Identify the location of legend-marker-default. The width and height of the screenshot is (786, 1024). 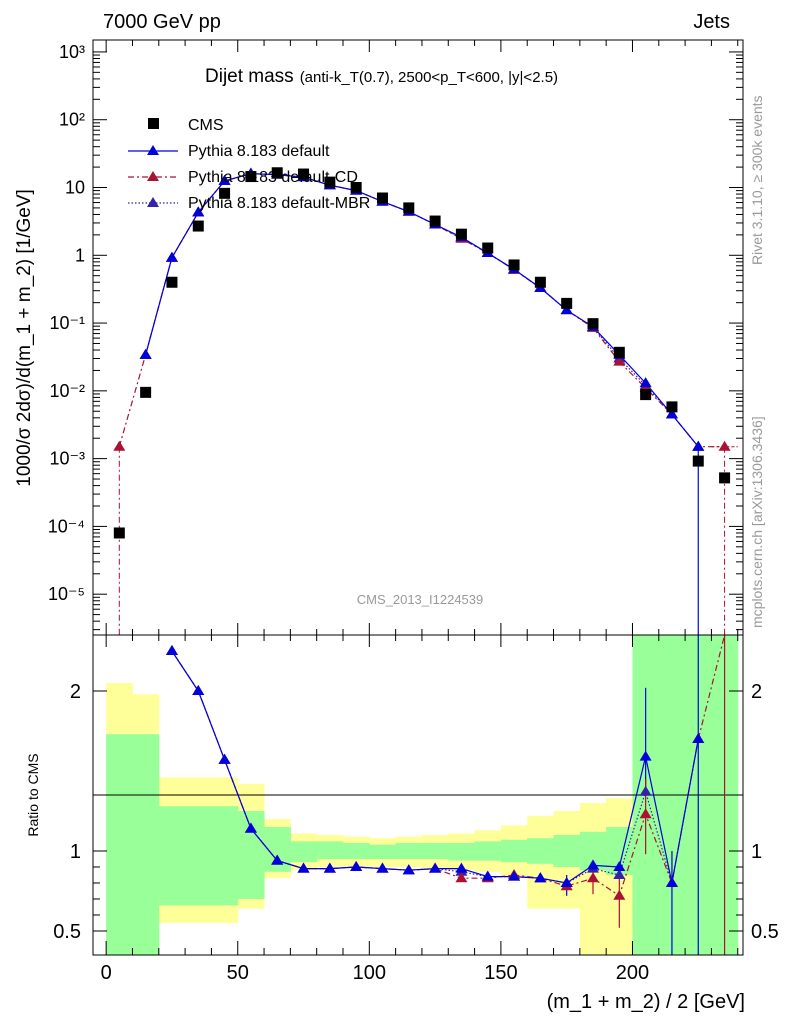
(153, 150).